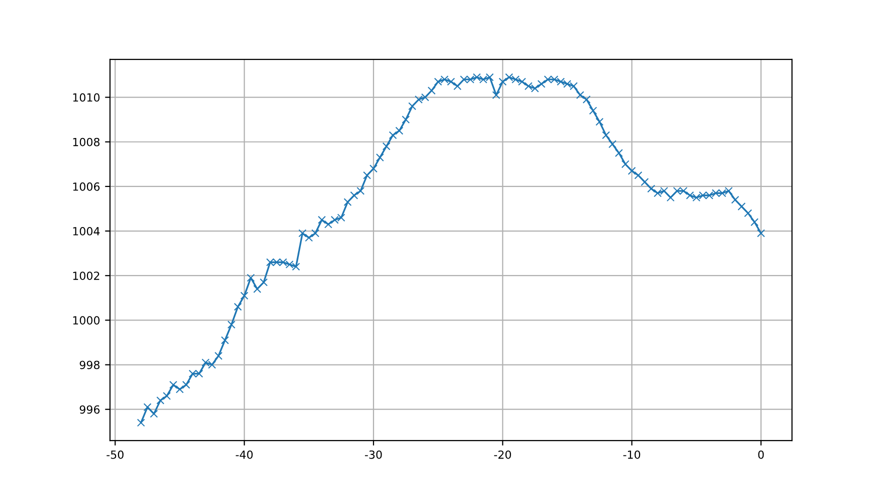 This screenshot has height=495, width=880. What do you see at coordinates (86, 320) in the screenshot?
I see `y-tick-label: 1000` at bounding box center [86, 320].